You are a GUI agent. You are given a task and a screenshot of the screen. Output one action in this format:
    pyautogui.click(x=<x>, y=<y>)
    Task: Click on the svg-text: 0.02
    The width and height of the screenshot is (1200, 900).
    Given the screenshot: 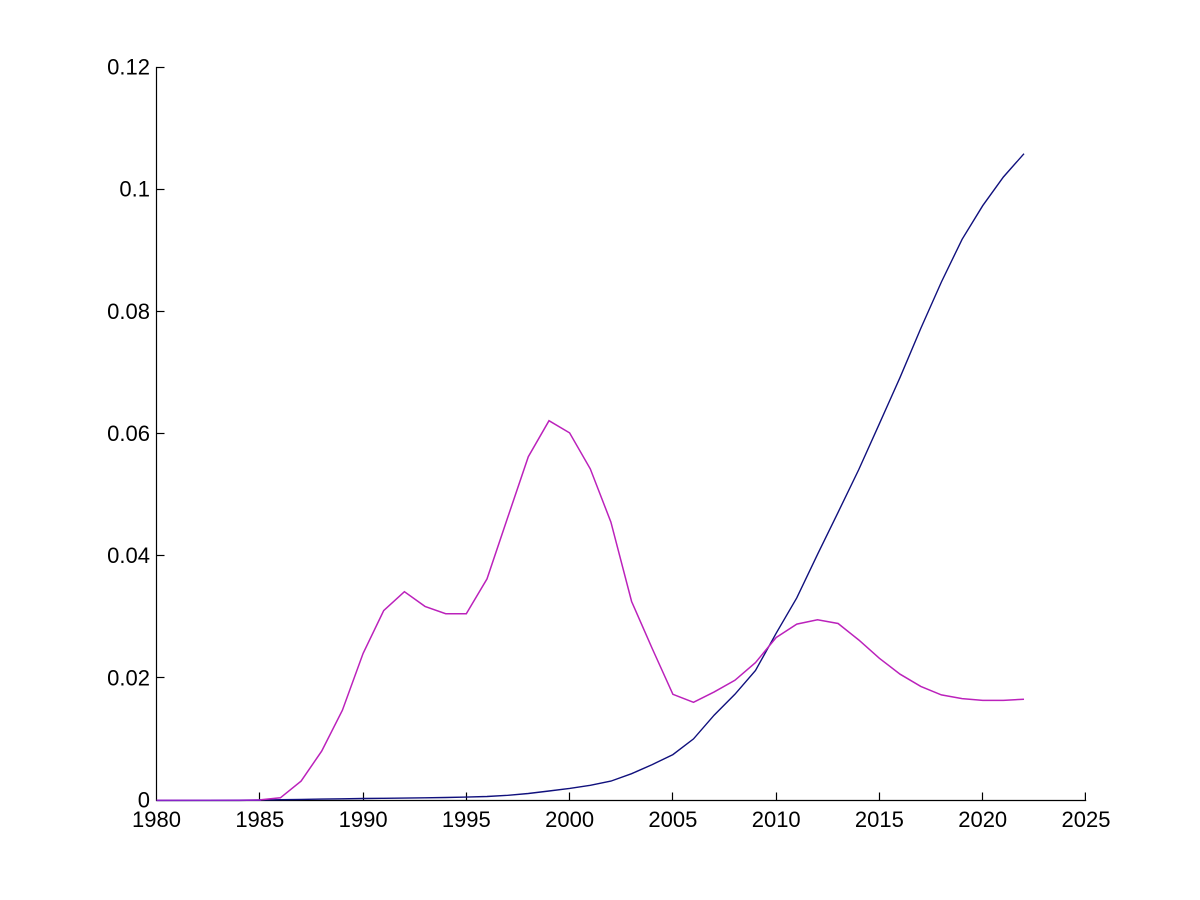 What is the action you would take?
    pyautogui.click(x=128, y=677)
    